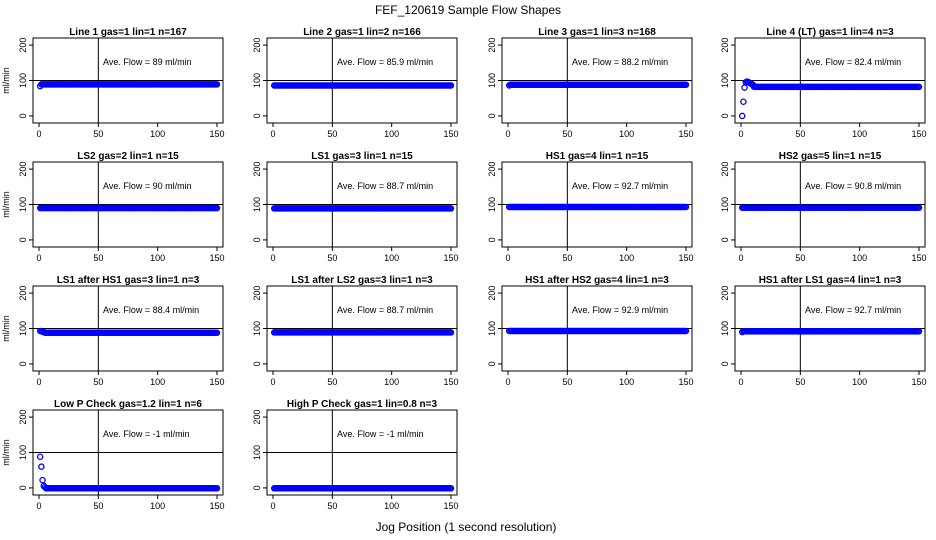  Describe the element at coordinates (385, 310) in the screenshot. I see `average-flow-label: Ave. Flow = 88.7 ml/min` at that location.